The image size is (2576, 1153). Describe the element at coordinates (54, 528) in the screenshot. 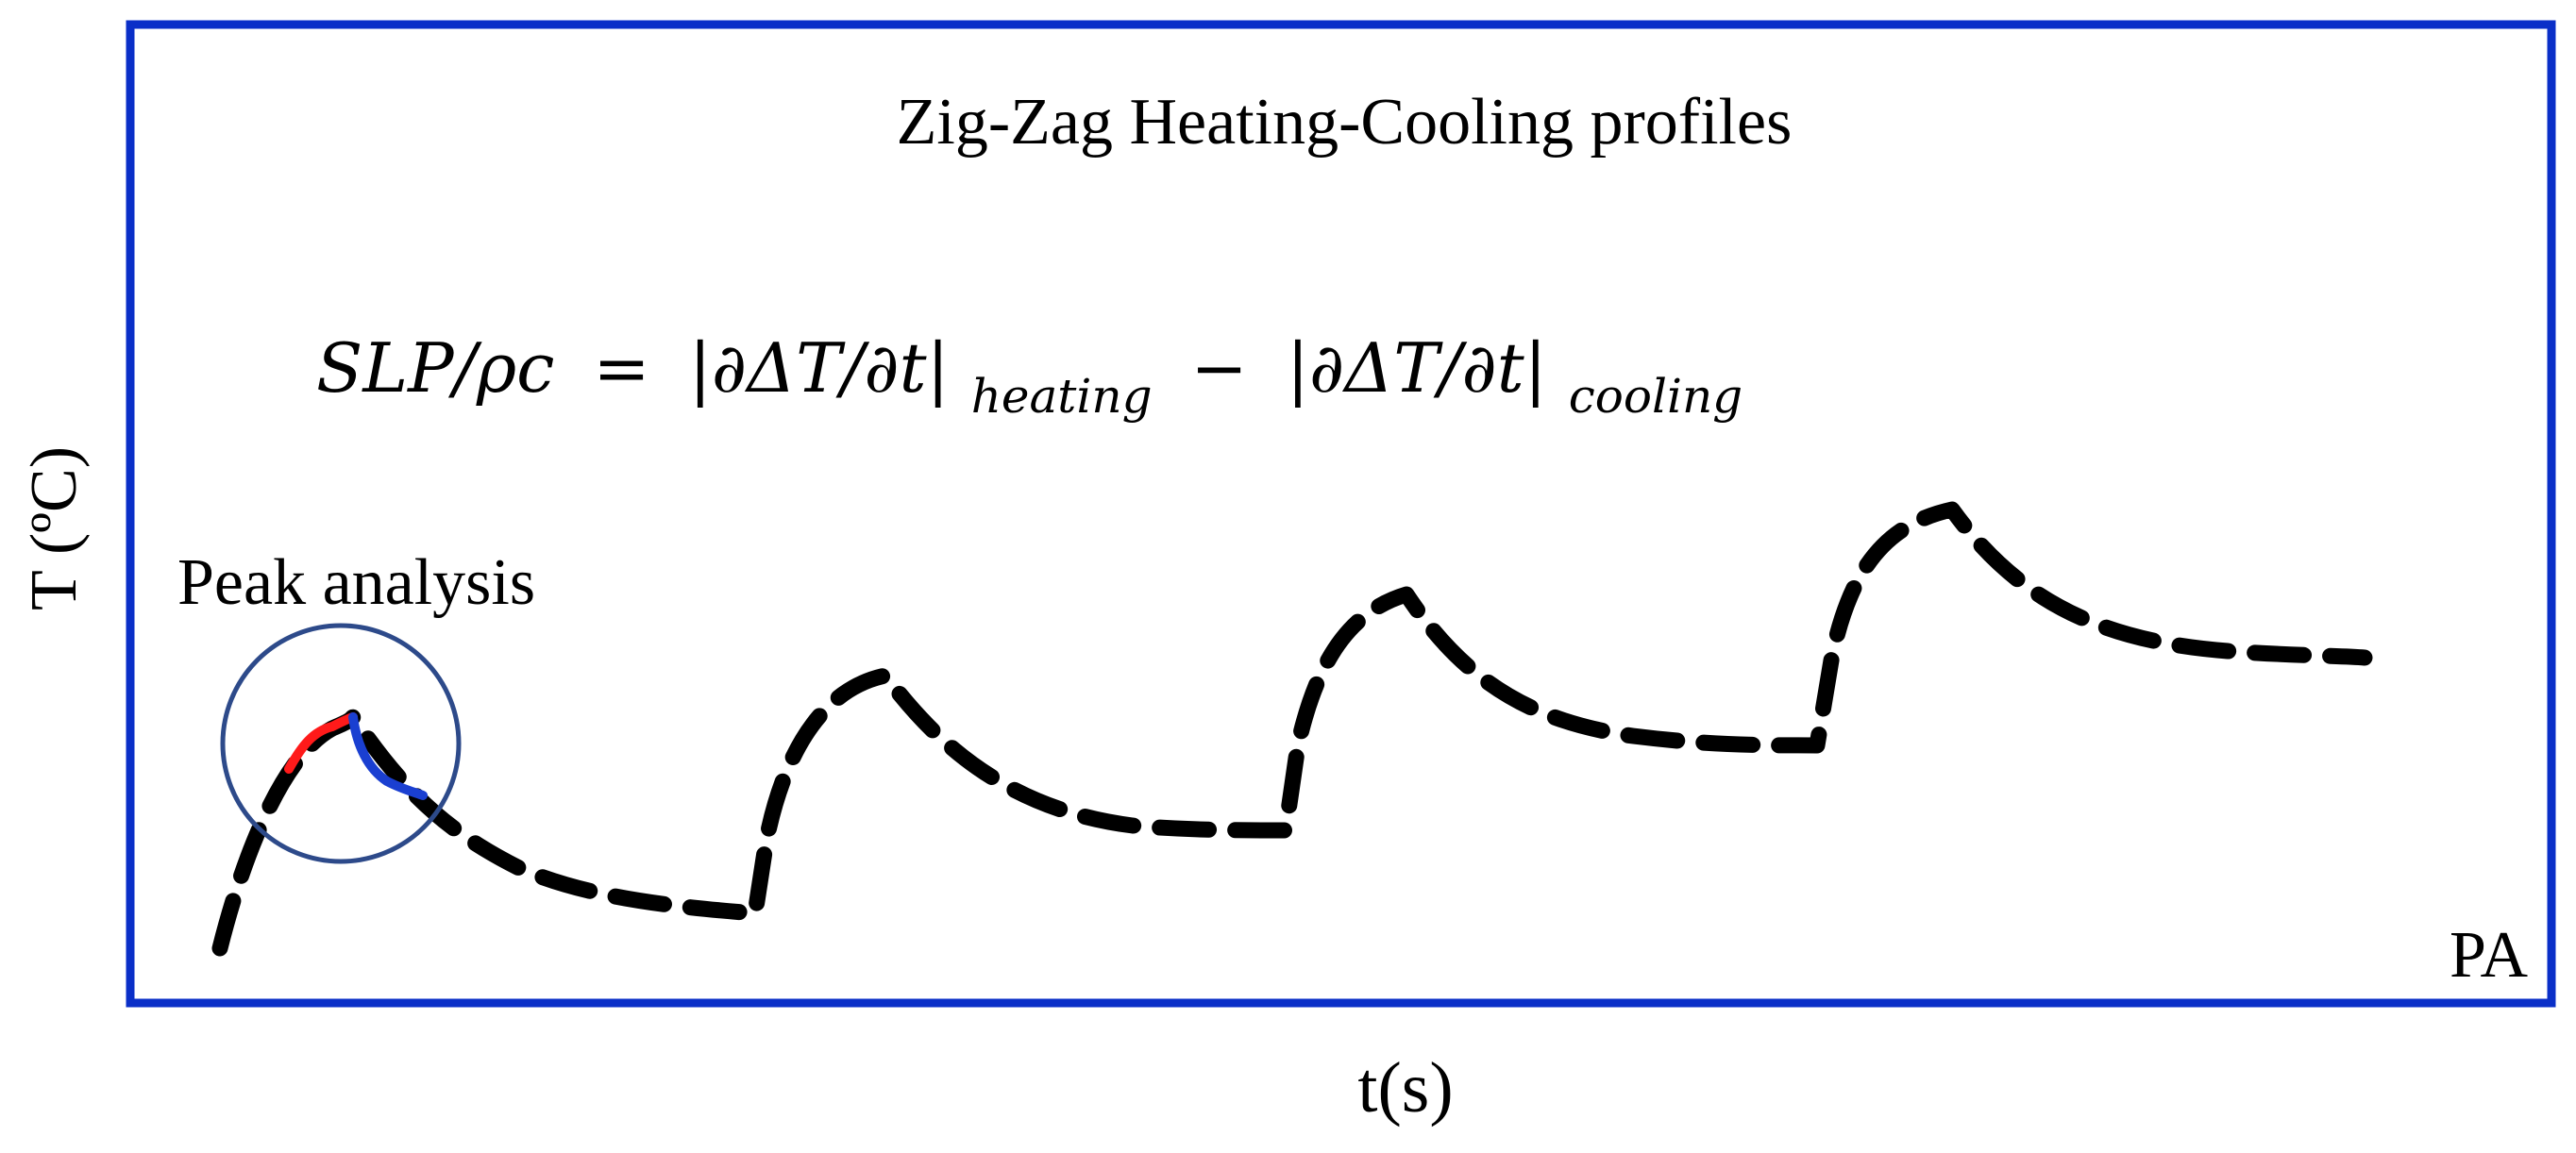

I see `y-axis-label: T (ºC)` at that location.